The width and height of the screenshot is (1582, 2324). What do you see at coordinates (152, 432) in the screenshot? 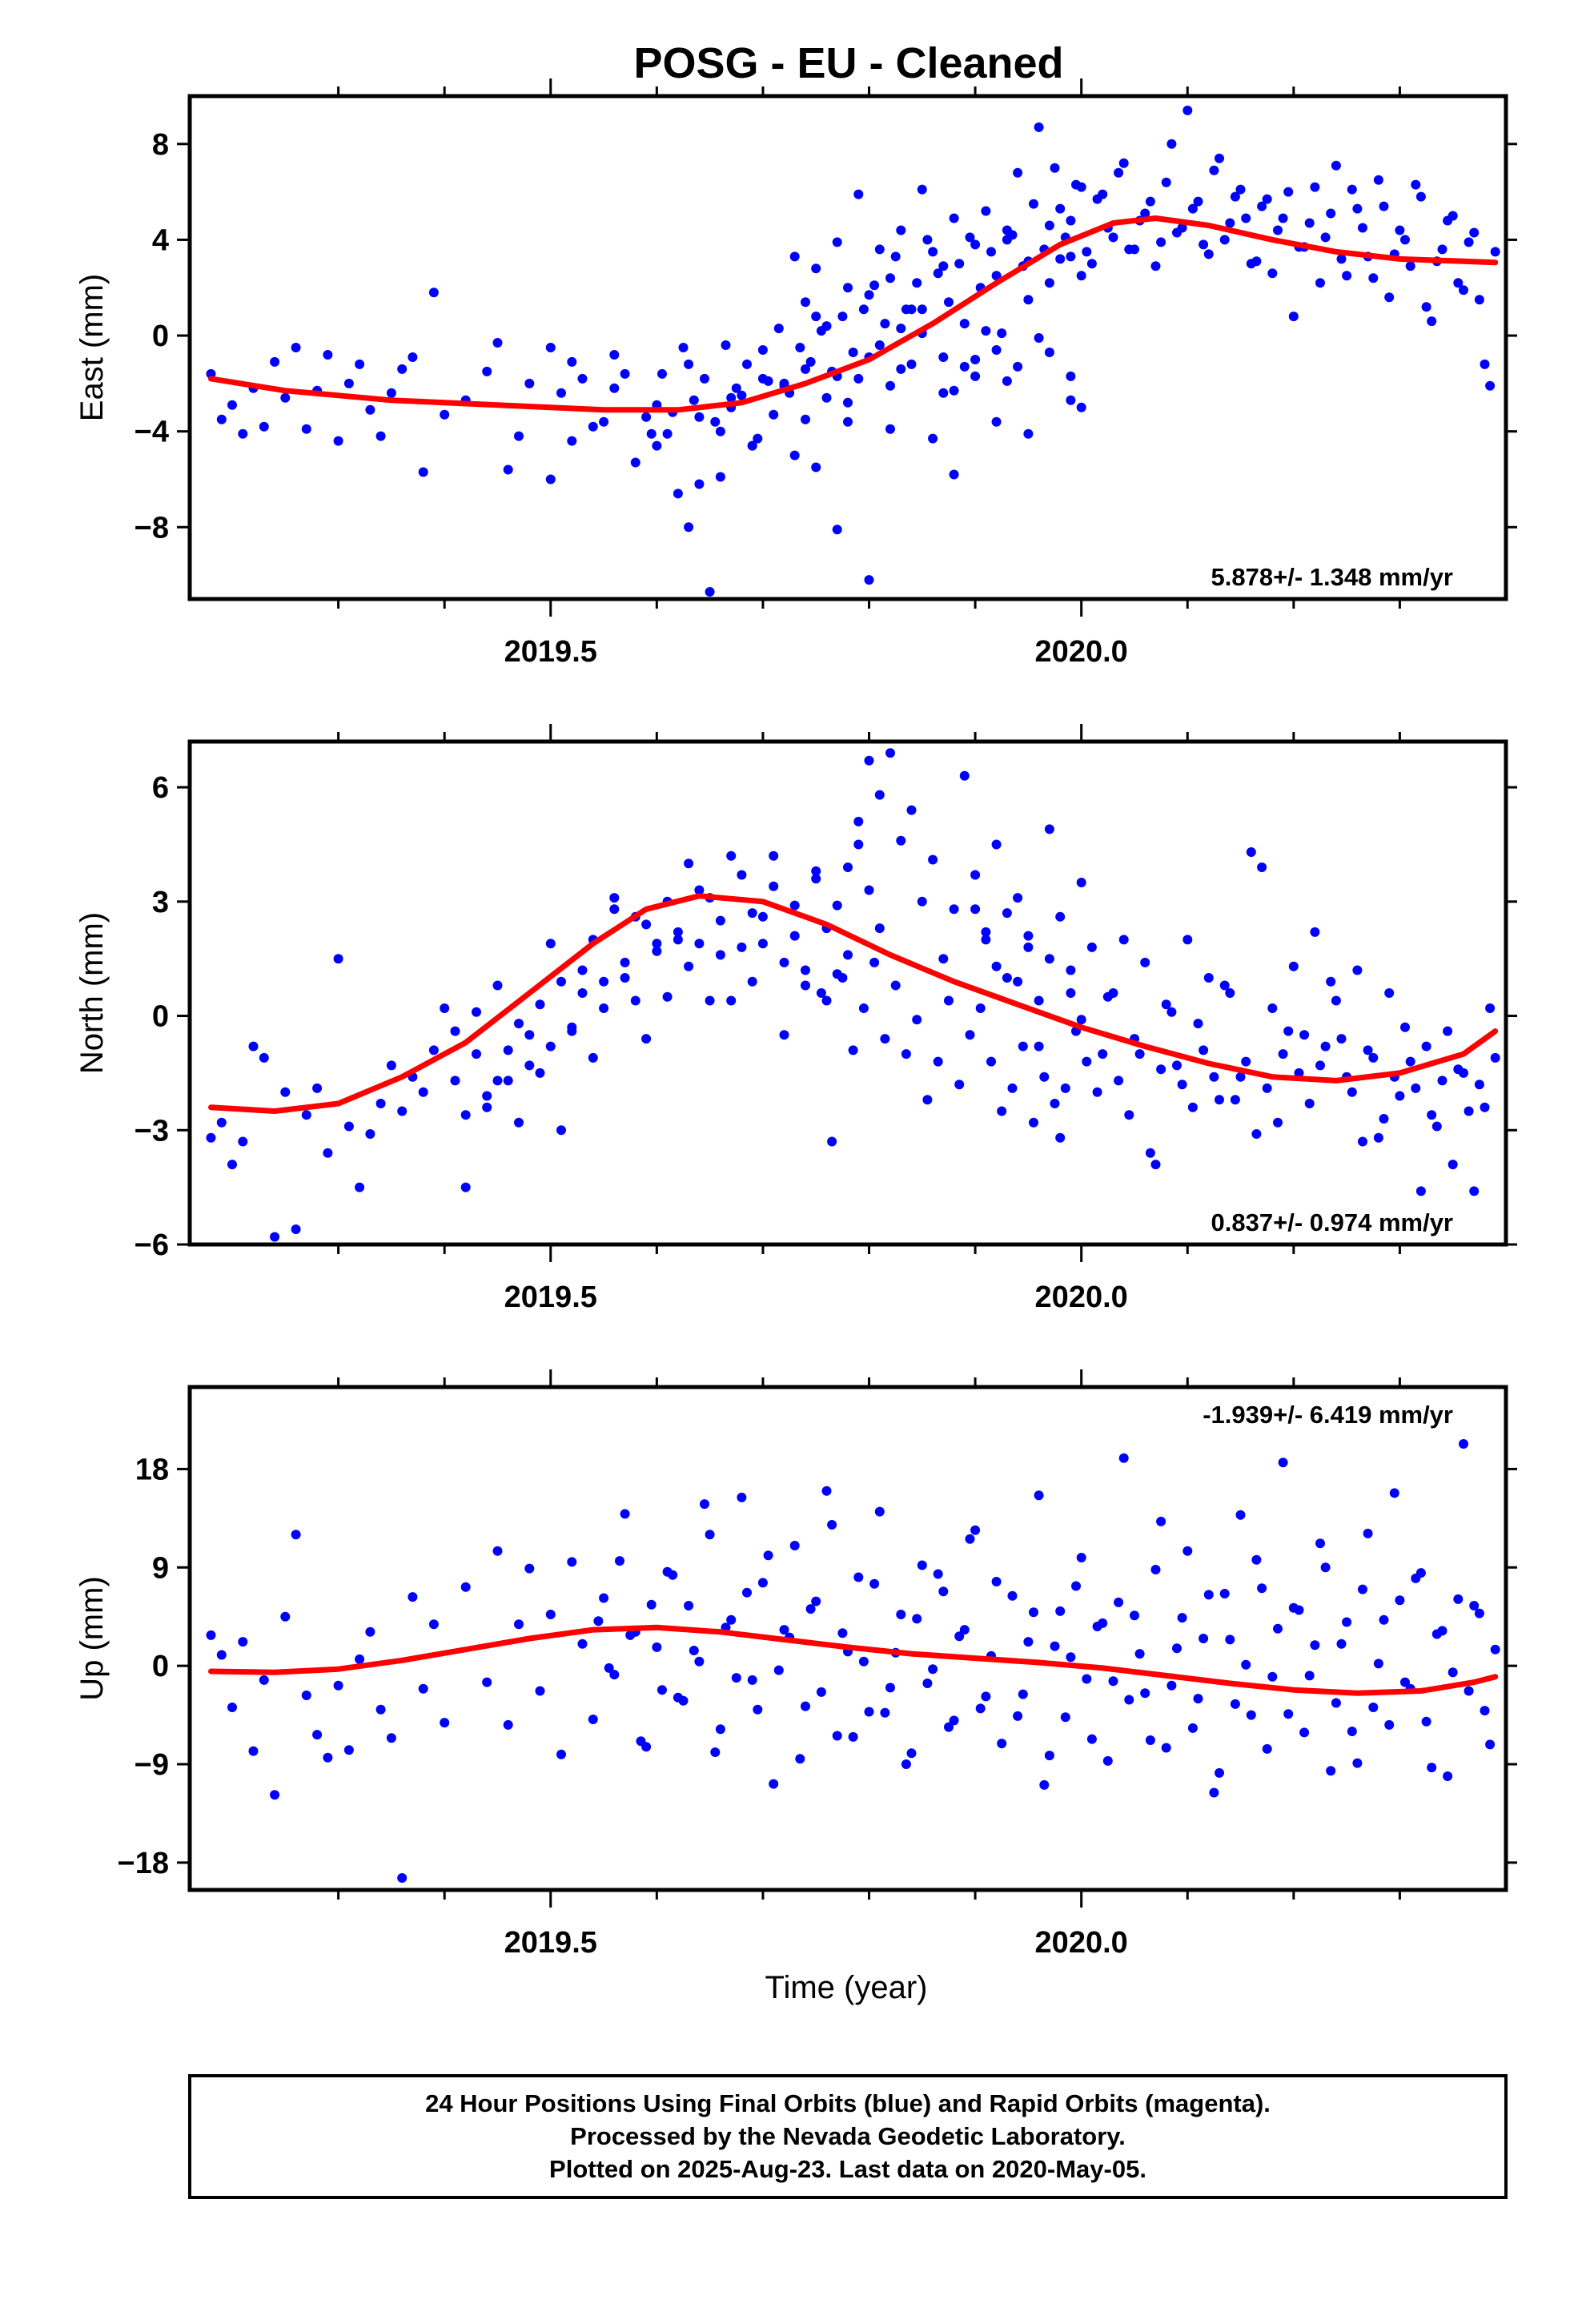
I see `y-tick-label: −4` at bounding box center [152, 432].